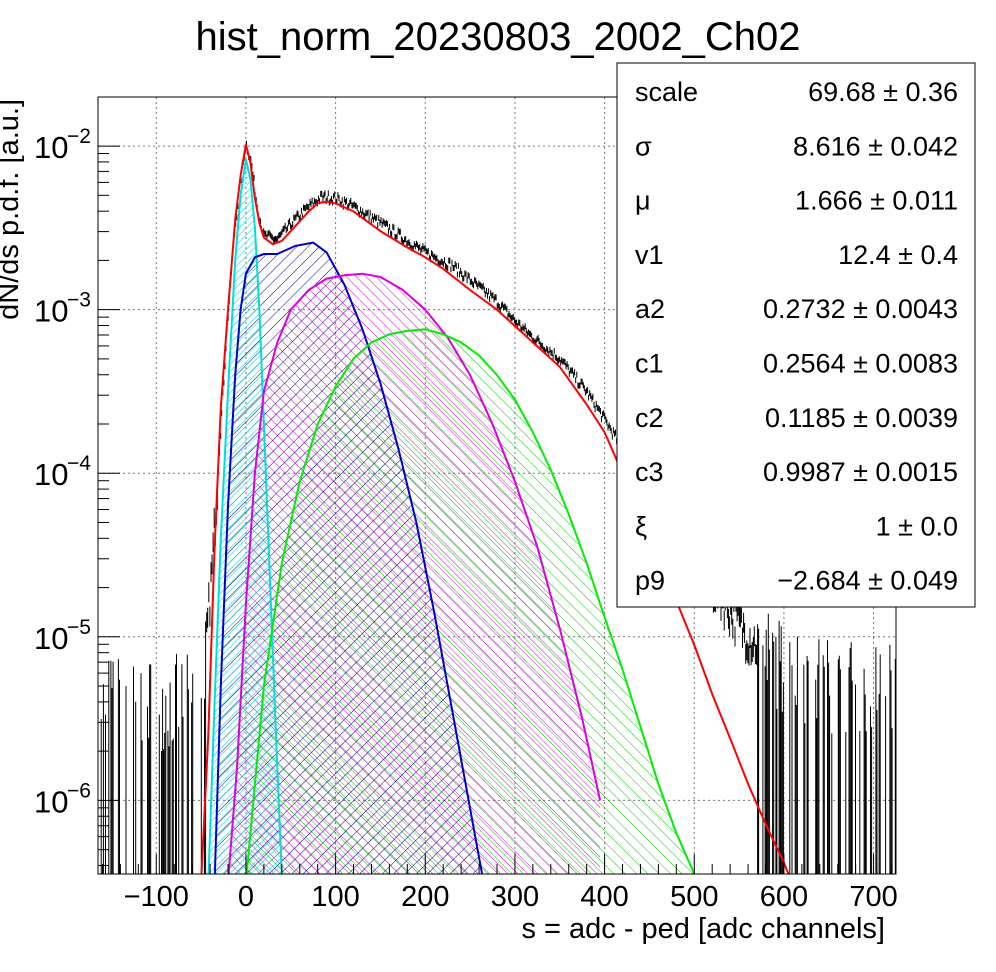 The image size is (996, 972). I want to click on y-tick-label-exp-4: −2, so click(79, 136).